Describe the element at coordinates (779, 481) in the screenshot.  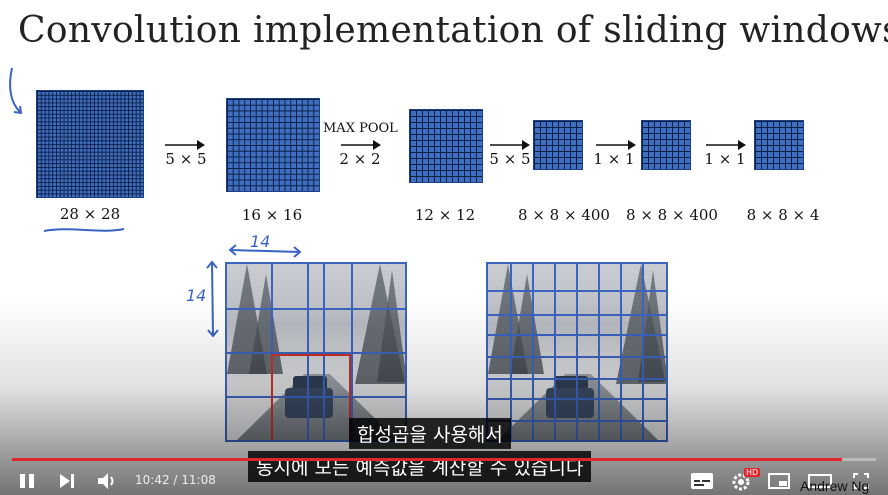
I see `miniplayer-icon` at that location.